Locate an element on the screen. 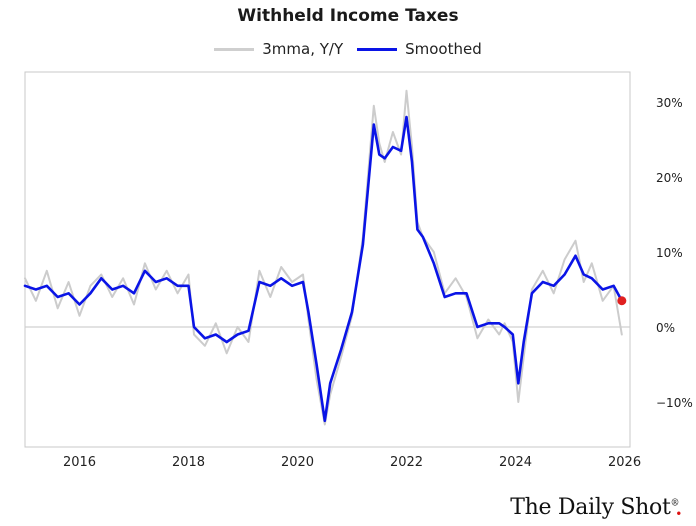 This screenshot has height=526, width=696. y-tick-label: 0% is located at coordinates (665, 328).